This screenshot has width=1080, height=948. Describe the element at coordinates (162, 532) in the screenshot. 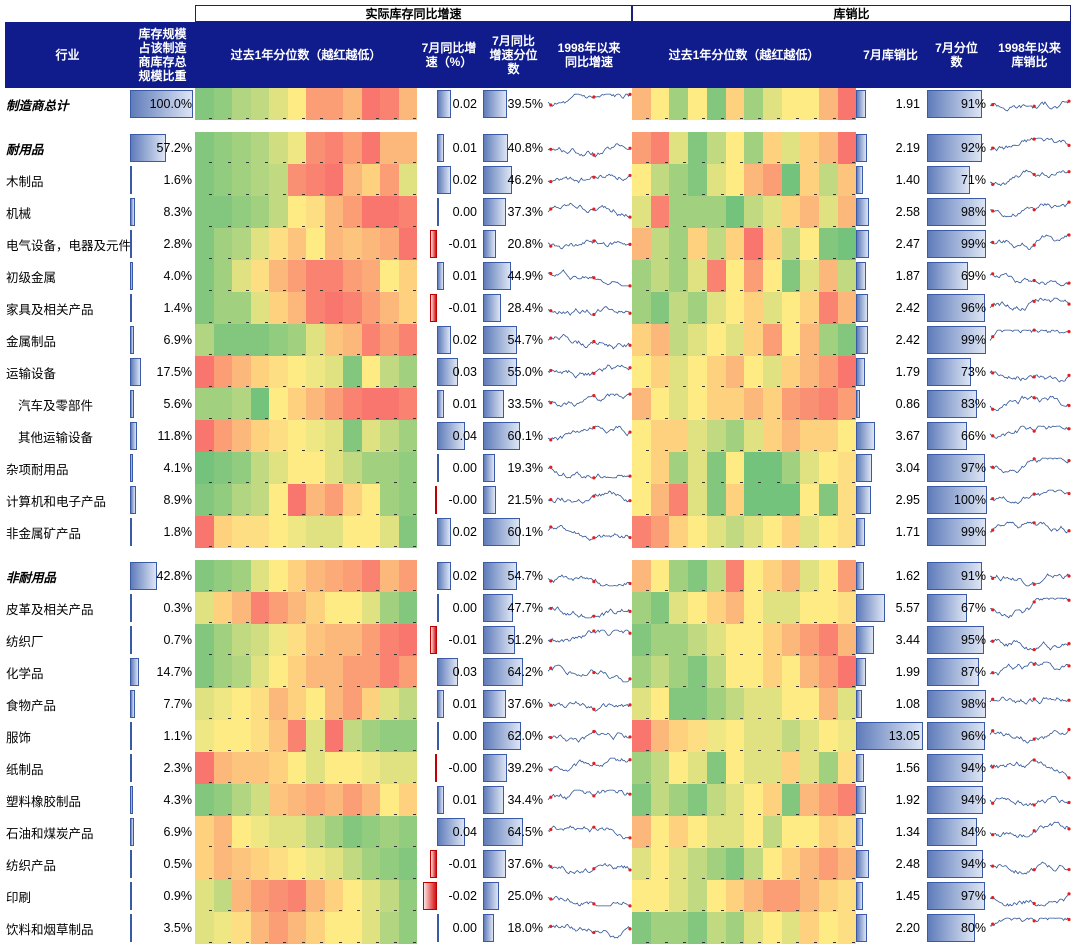

I see `weight-cell: 1.8%` at that location.